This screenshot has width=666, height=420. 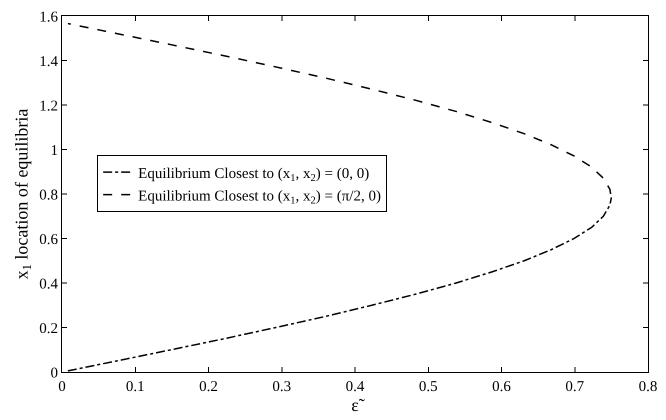 What do you see at coordinates (575, 387) in the screenshot?
I see `x-tick-label: 0.7` at bounding box center [575, 387].